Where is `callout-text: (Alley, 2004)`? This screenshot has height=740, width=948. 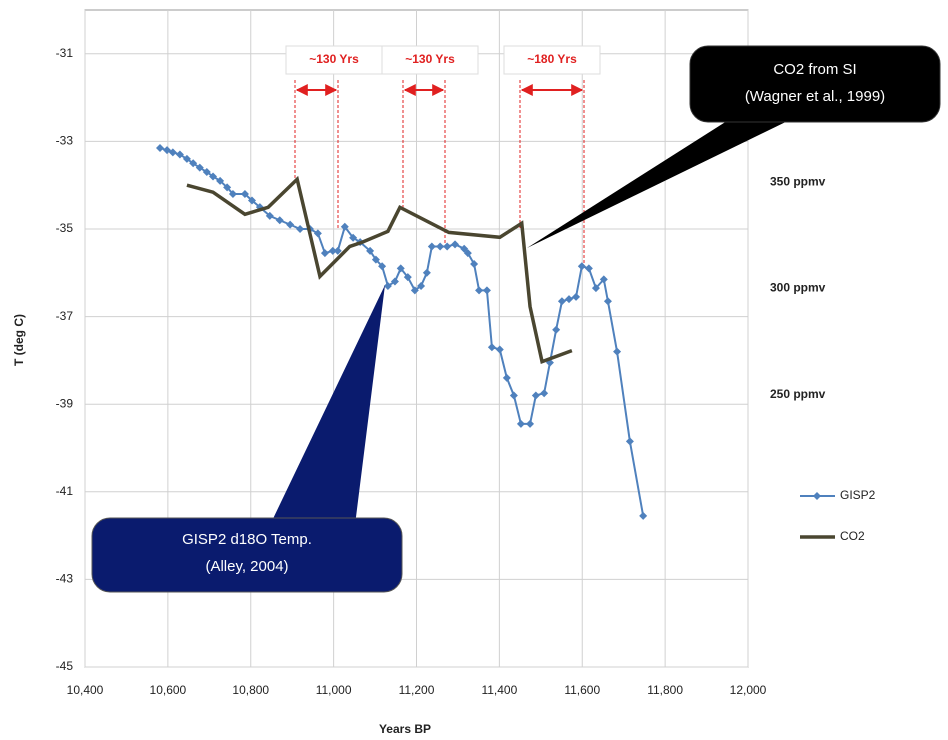
callout-text: (Alley, 2004) is located at coordinates (246, 566).